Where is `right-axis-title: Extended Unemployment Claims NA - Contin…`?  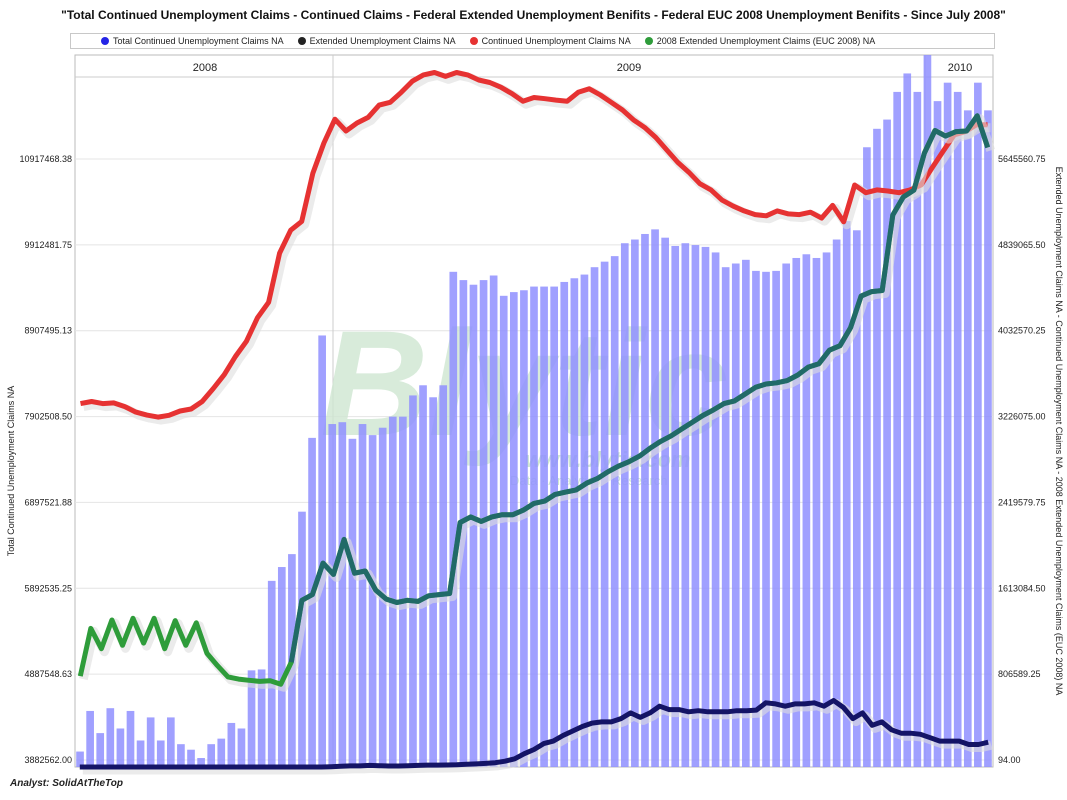
right-axis-title: Extended Unemployment Claims NA - Contin… is located at coordinates (1059, 431).